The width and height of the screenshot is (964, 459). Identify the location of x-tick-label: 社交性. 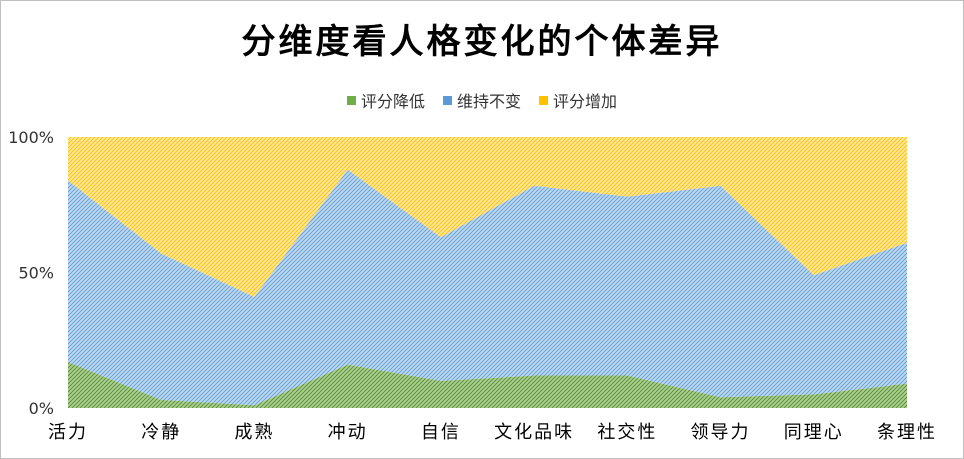
(627, 432).